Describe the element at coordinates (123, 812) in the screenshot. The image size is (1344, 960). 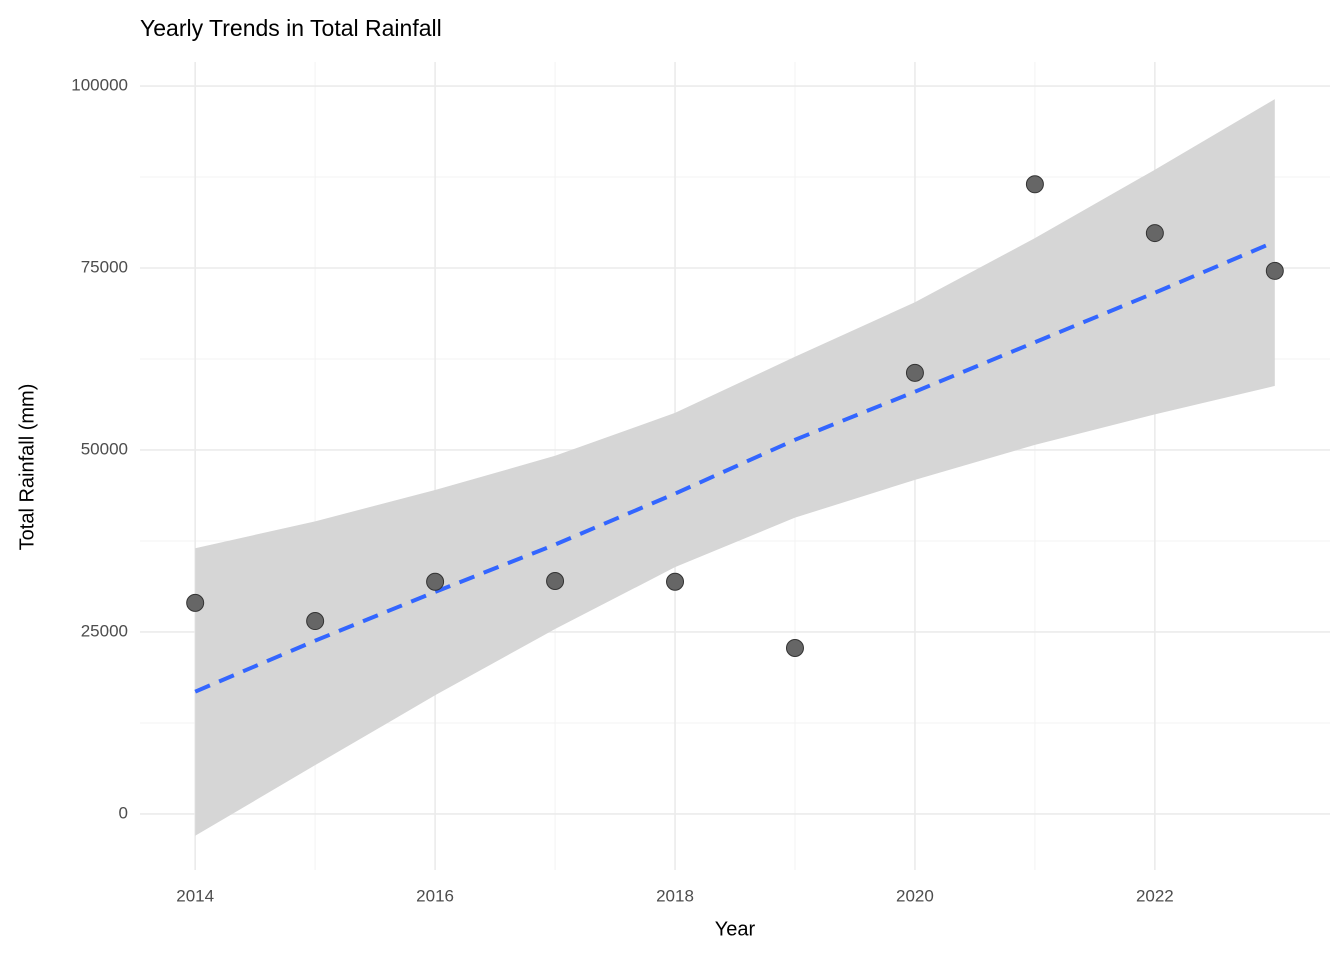
I see `y-tick-label: 0` at that location.